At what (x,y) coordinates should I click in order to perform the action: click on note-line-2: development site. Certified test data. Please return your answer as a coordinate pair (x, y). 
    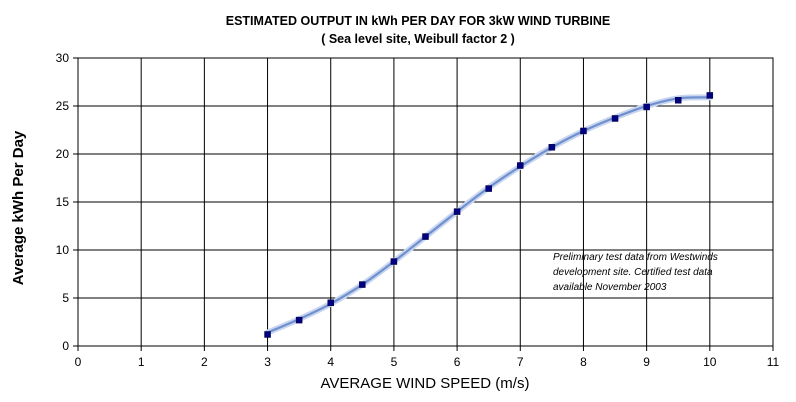
    Looking at the image, I should click on (633, 272).